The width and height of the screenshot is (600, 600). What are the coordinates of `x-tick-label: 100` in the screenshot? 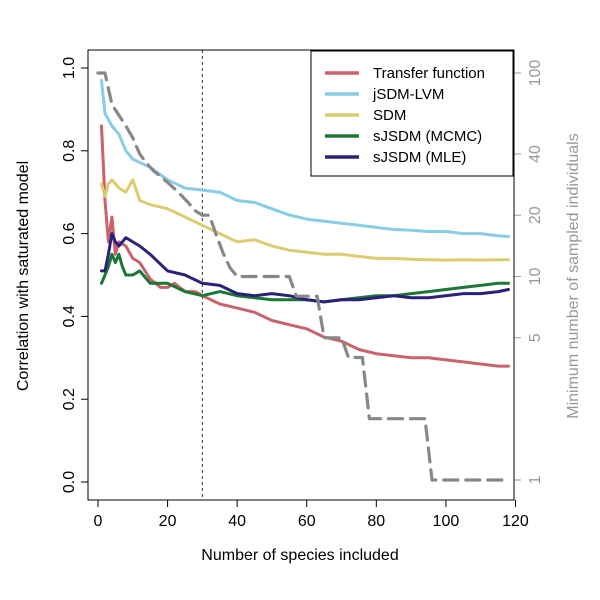 It's located at (446, 521).